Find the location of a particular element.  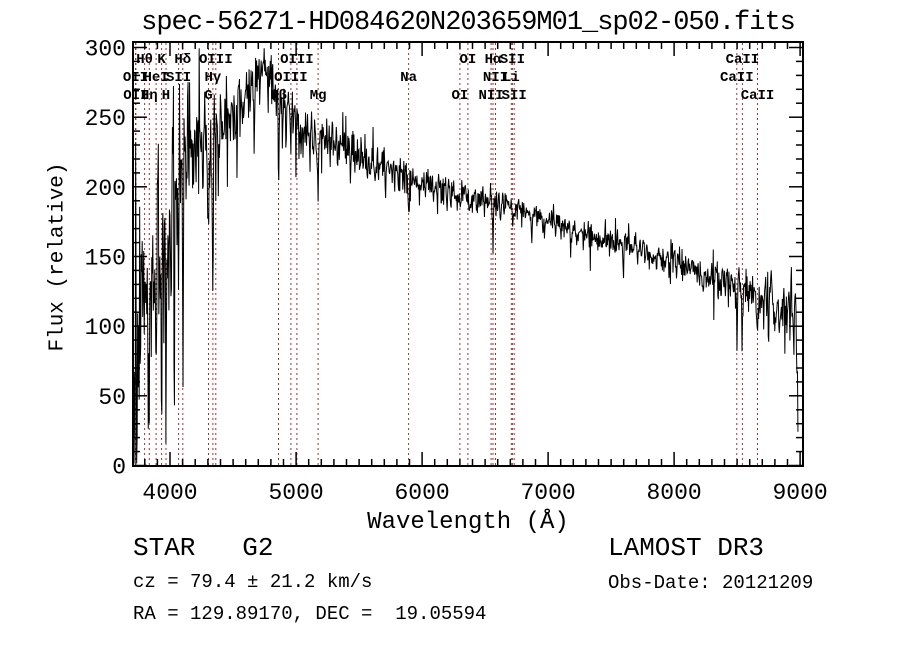

spectral-line-label: Hδ is located at coordinates (182, 60).